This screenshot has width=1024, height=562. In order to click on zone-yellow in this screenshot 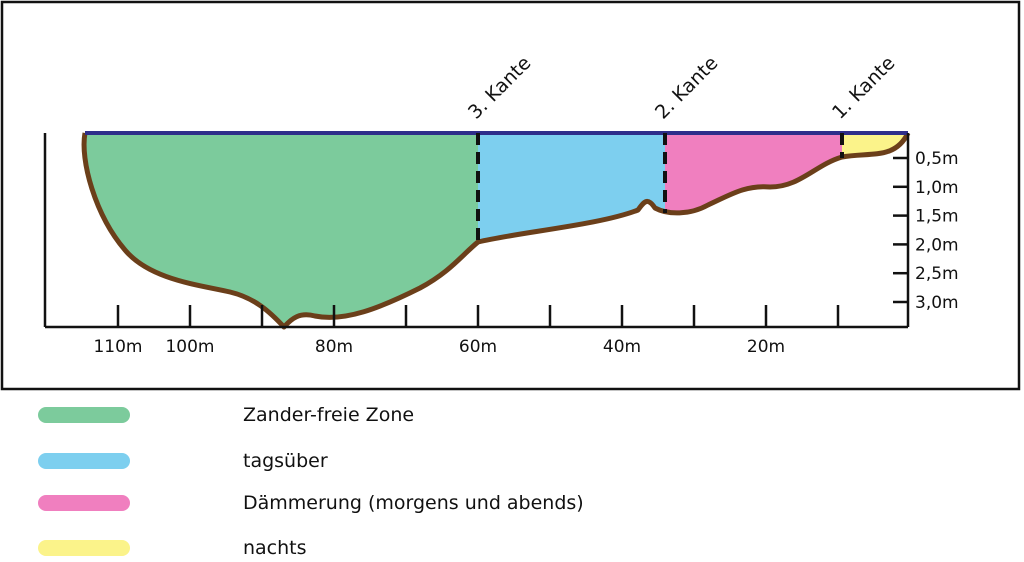, I will do `click(875, 230)`.